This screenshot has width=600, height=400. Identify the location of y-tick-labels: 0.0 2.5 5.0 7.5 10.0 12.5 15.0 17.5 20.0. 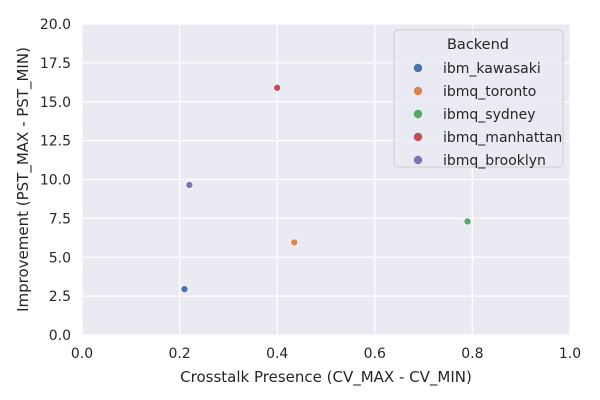
(55, 180).